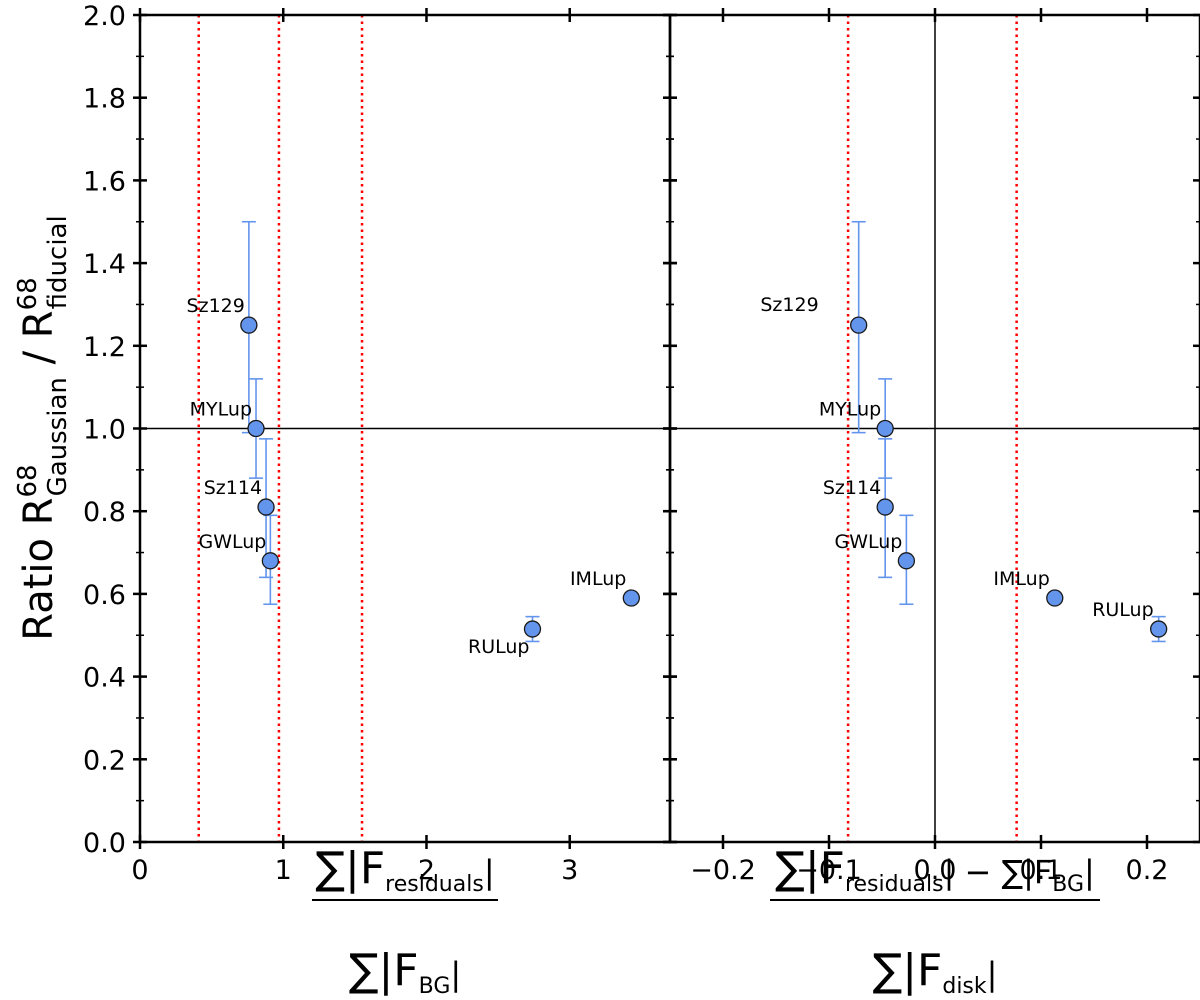 This screenshot has height=1000, width=1200. Describe the element at coordinates (885, 507) in the screenshot. I see `right-point-sz114` at that location.